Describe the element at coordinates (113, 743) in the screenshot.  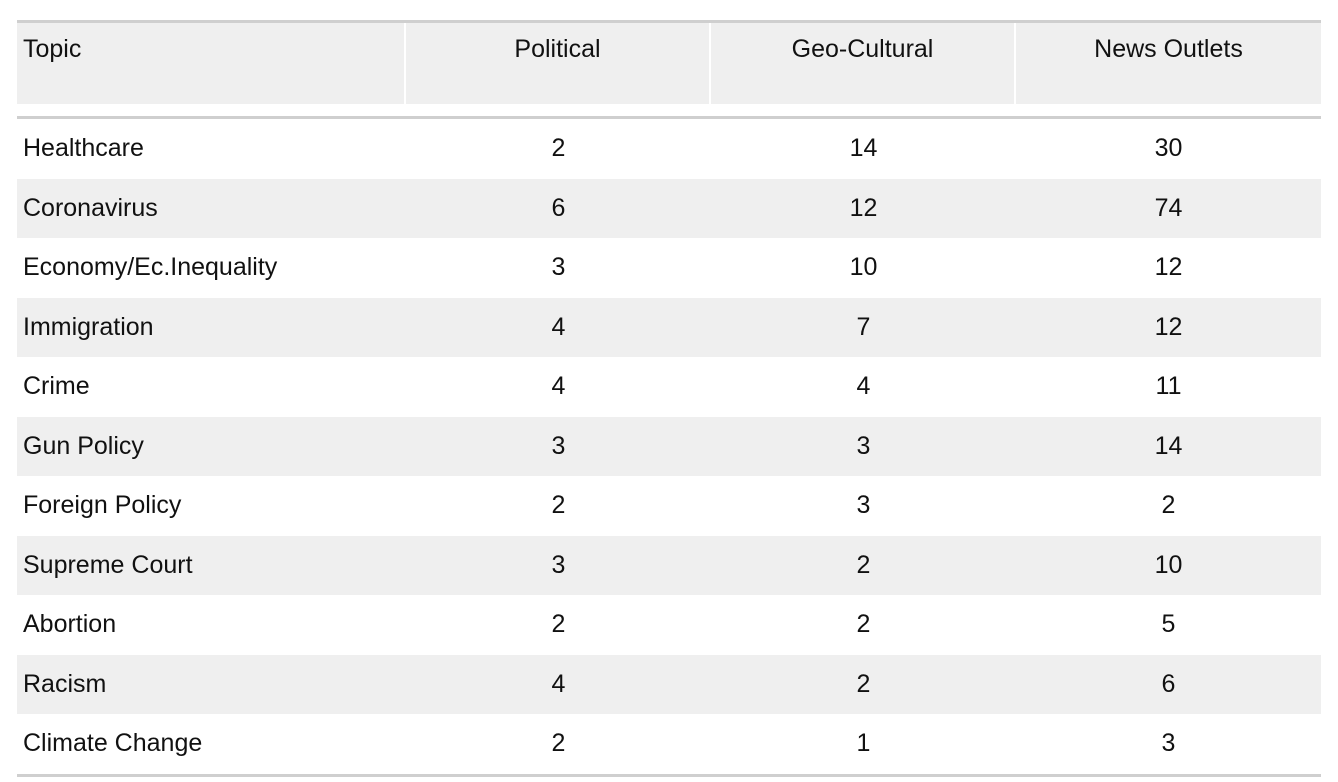
I see `topic-cell: Climate Change` at that location.